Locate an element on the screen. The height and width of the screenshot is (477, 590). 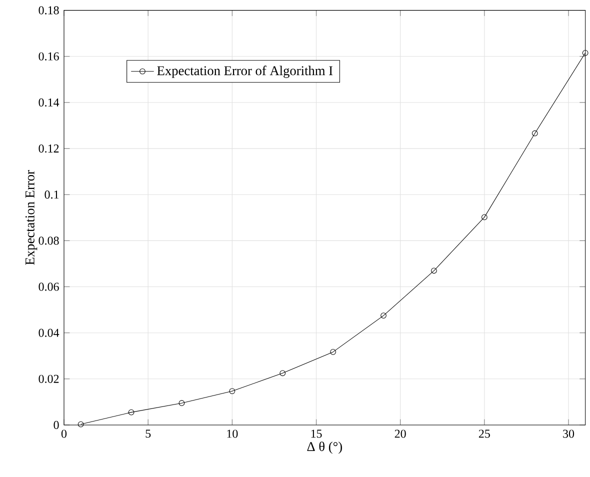
x-tick-label: 10 is located at coordinates (232, 434).